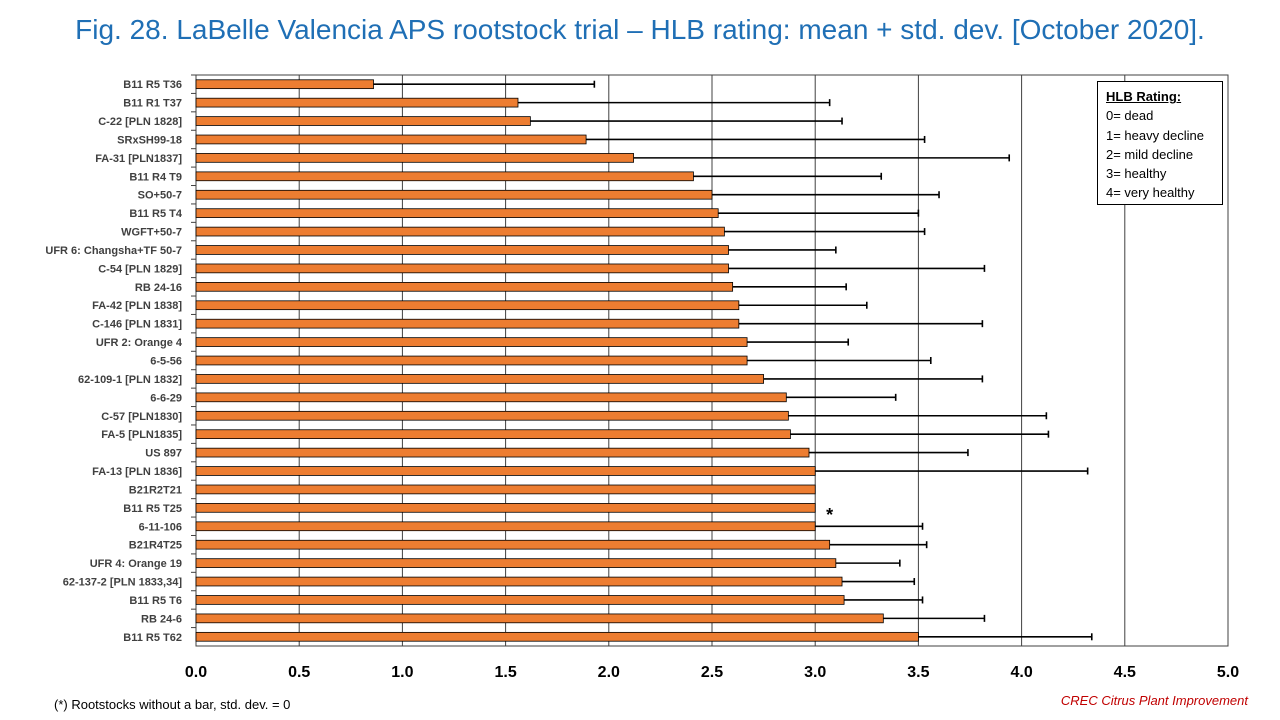  I want to click on category-label: C-22 [PLN 1828], so click(140, 122).